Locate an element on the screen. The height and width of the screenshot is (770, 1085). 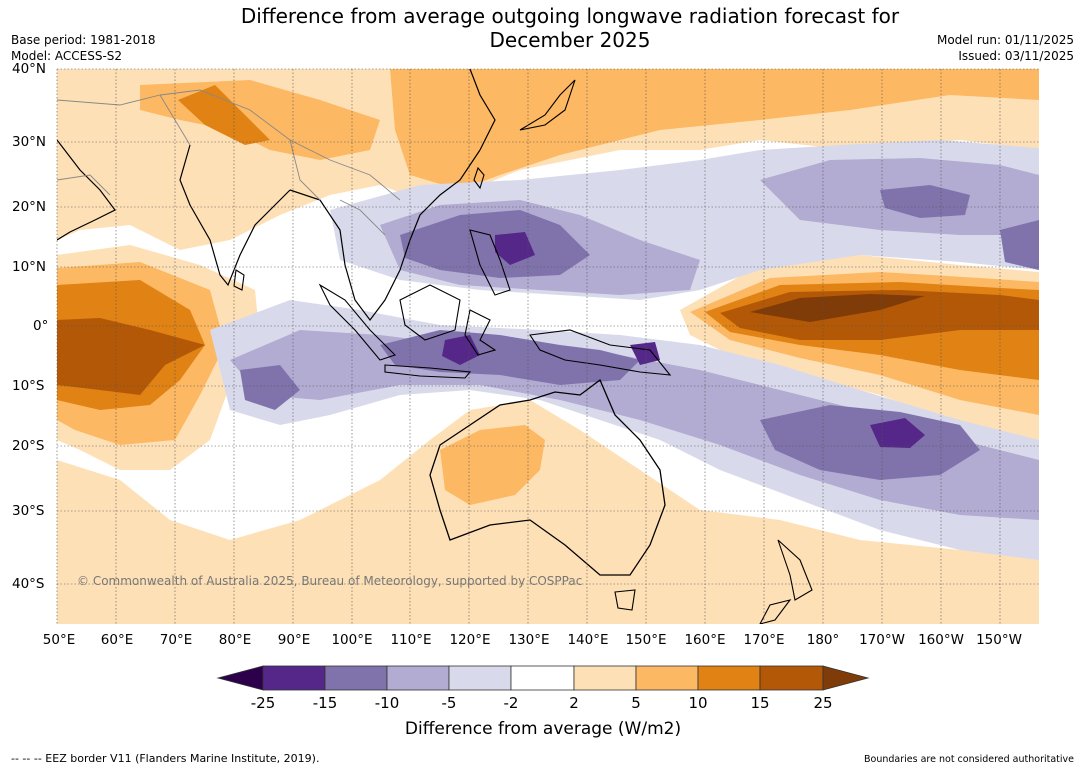
colorbar-tick-label: -2 is located at coordinates (511, 703).